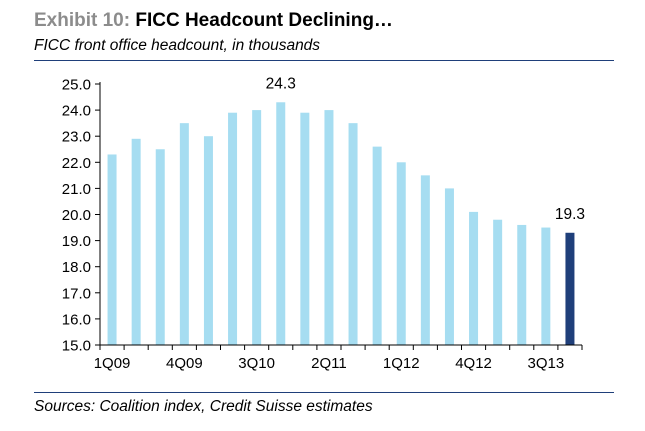  Describe the element at coordinates (136, 241) in the screenshot. I see `bar-2q09` at that location.